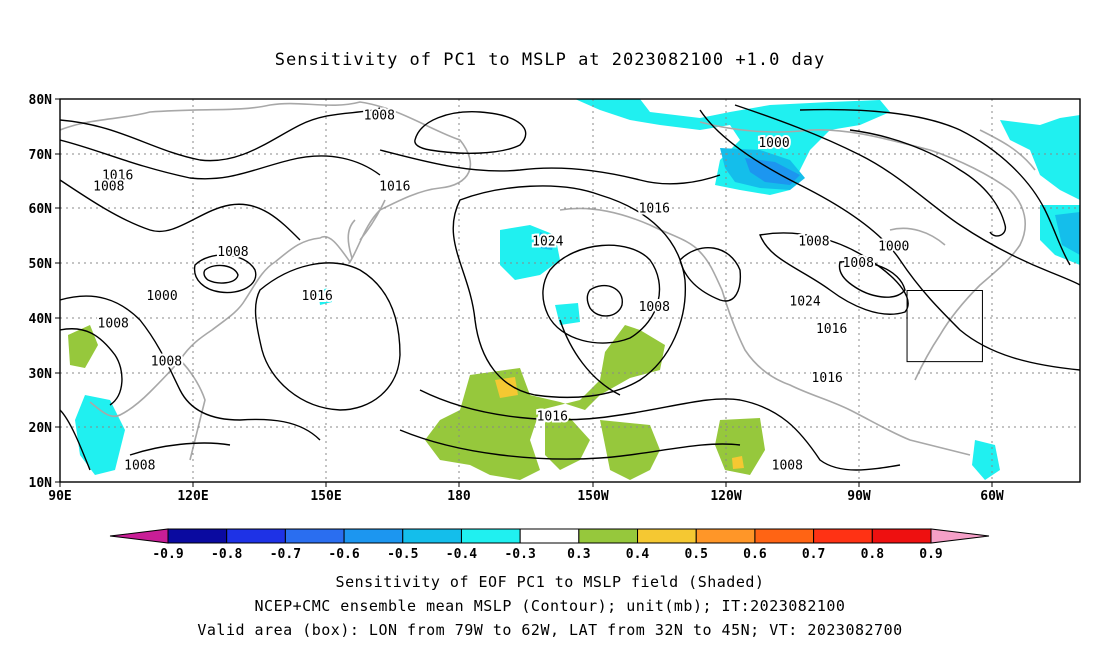  What do you see at coordinates (192, 496) in the screenshot?
I see `lon-label: 120E` at bounding box center [192, 496].